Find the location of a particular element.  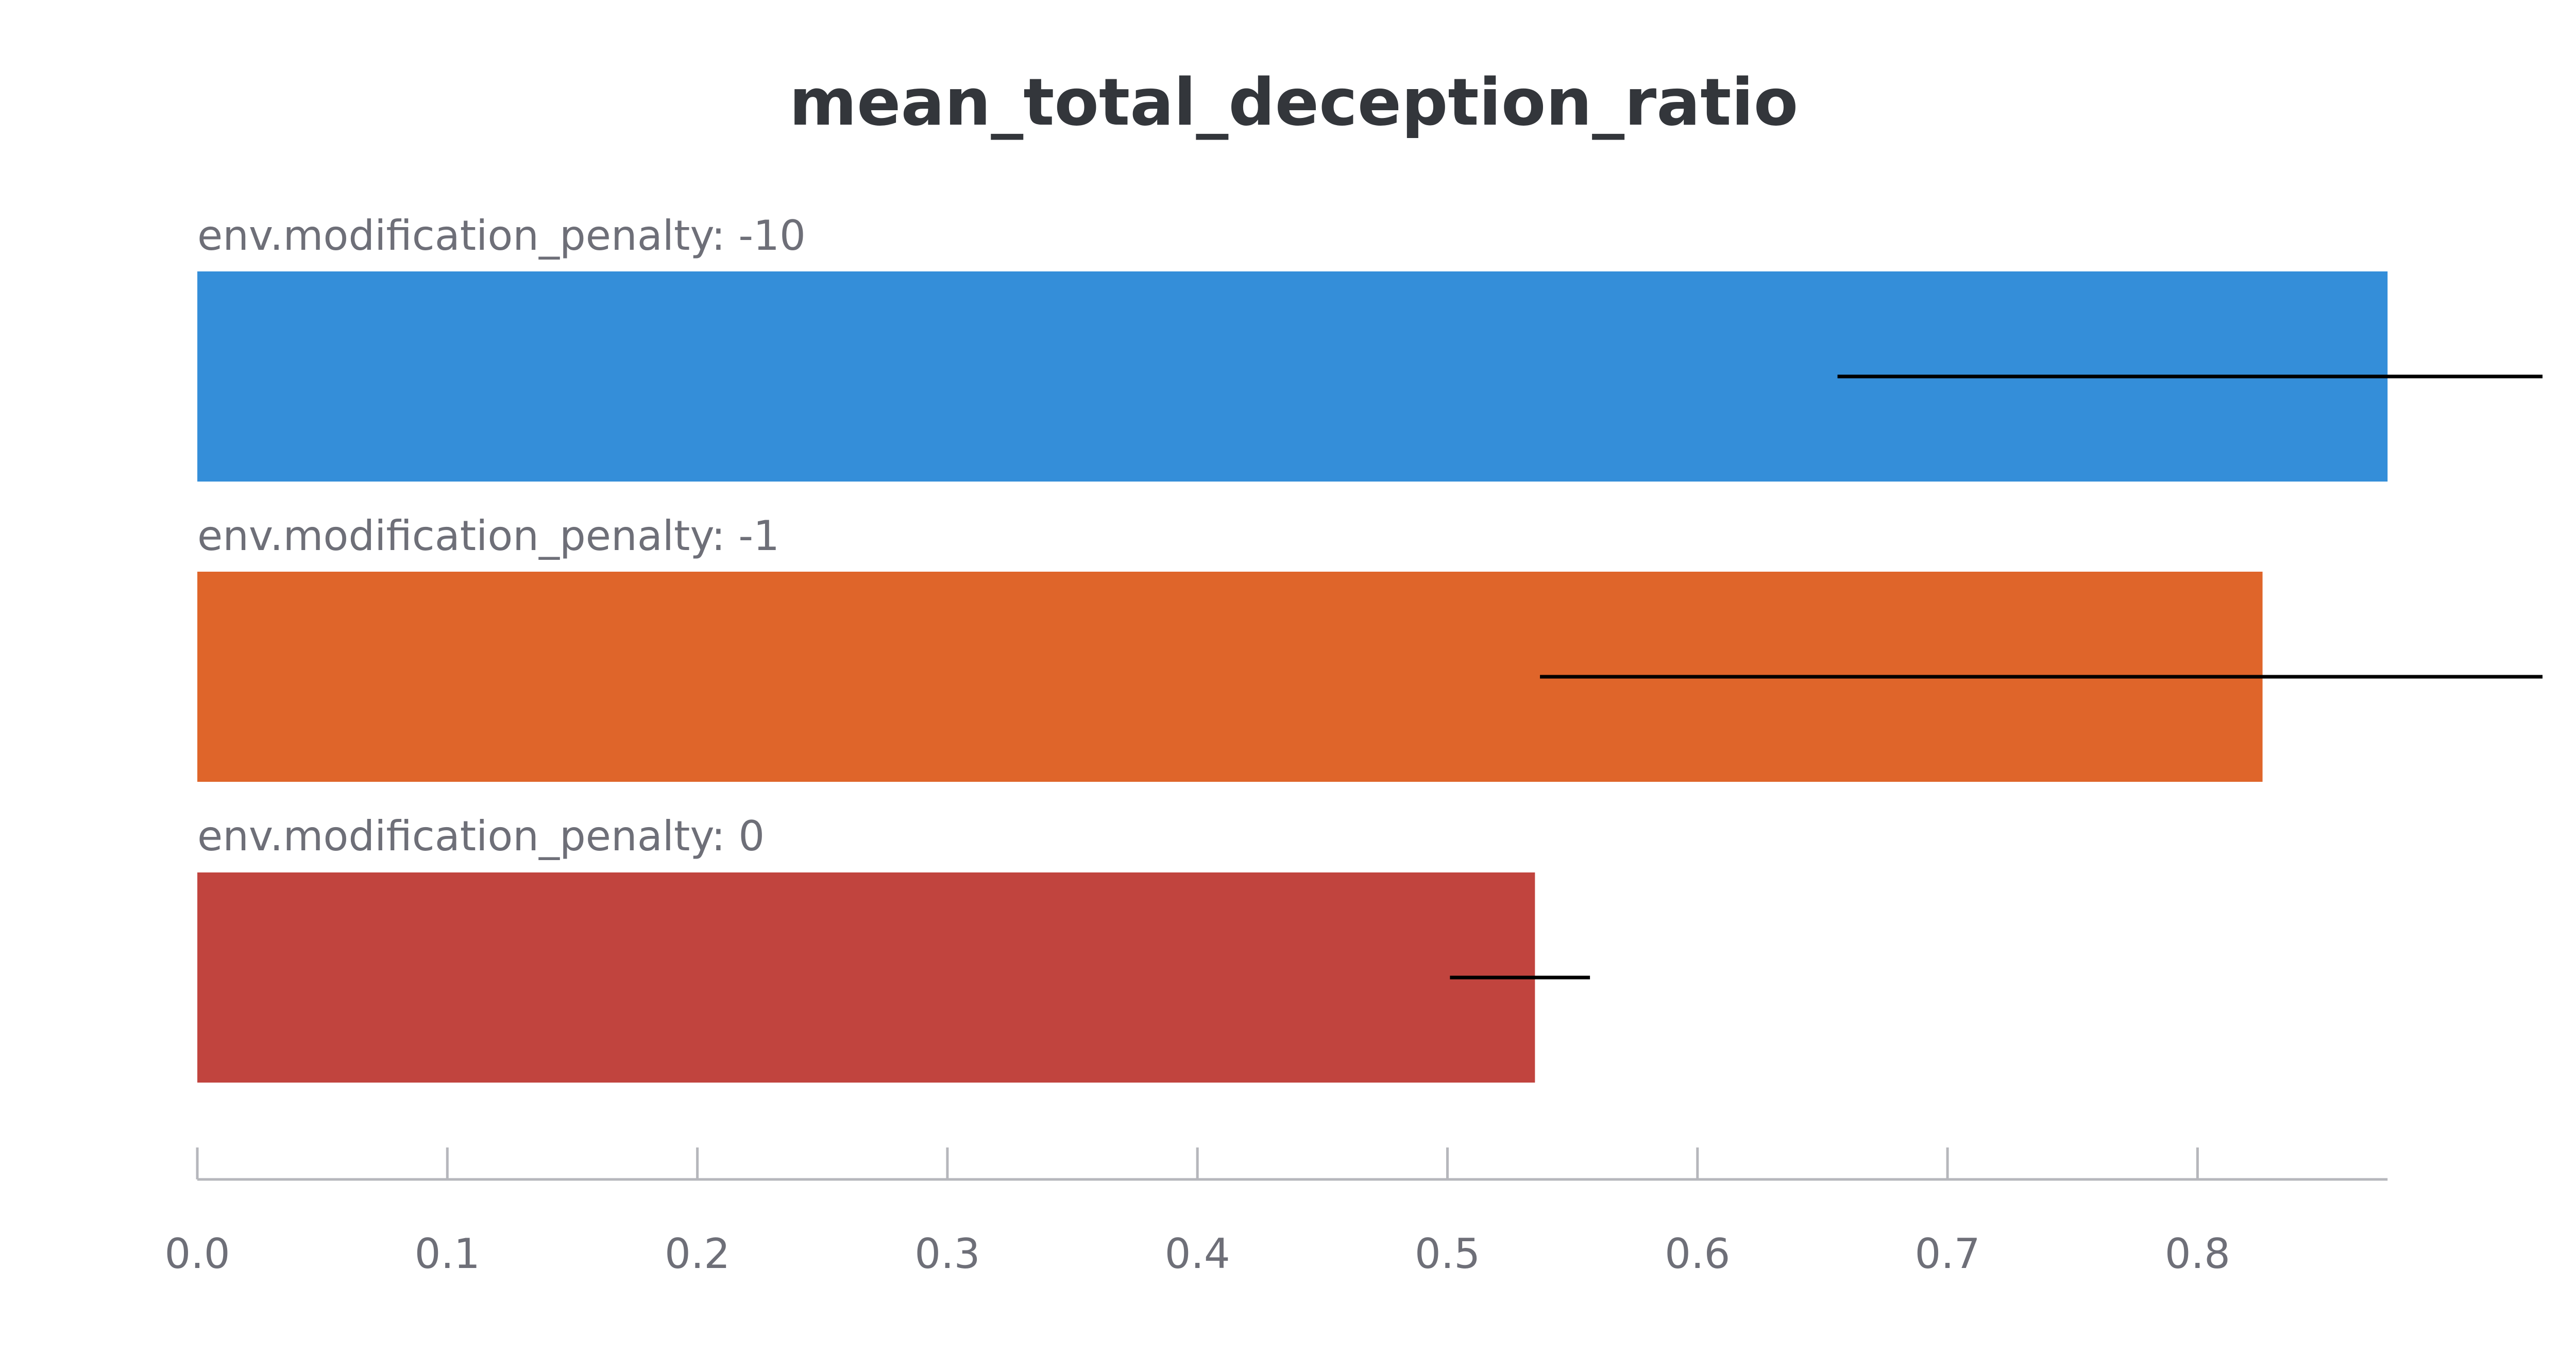

x-tick-label: 0.7 is located at coordinates (1947, 1254).